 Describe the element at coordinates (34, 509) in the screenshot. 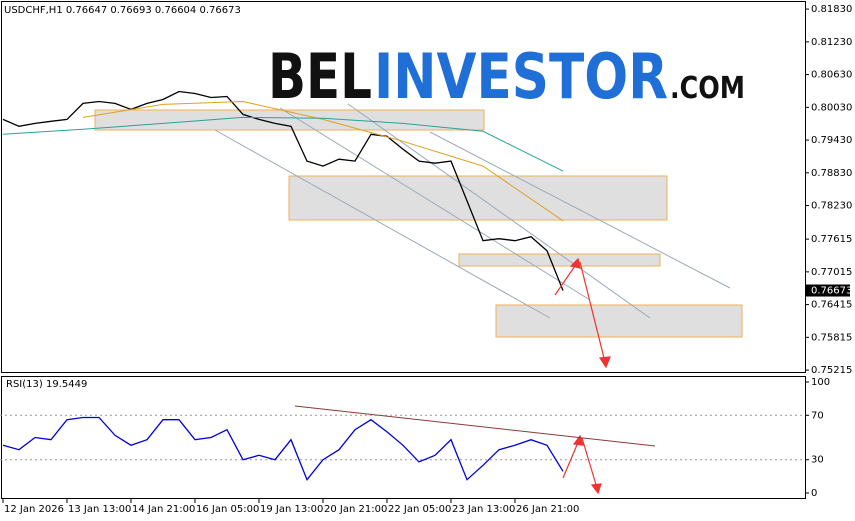

I see `x-tick-label: 12 Jan 2026` at that location.